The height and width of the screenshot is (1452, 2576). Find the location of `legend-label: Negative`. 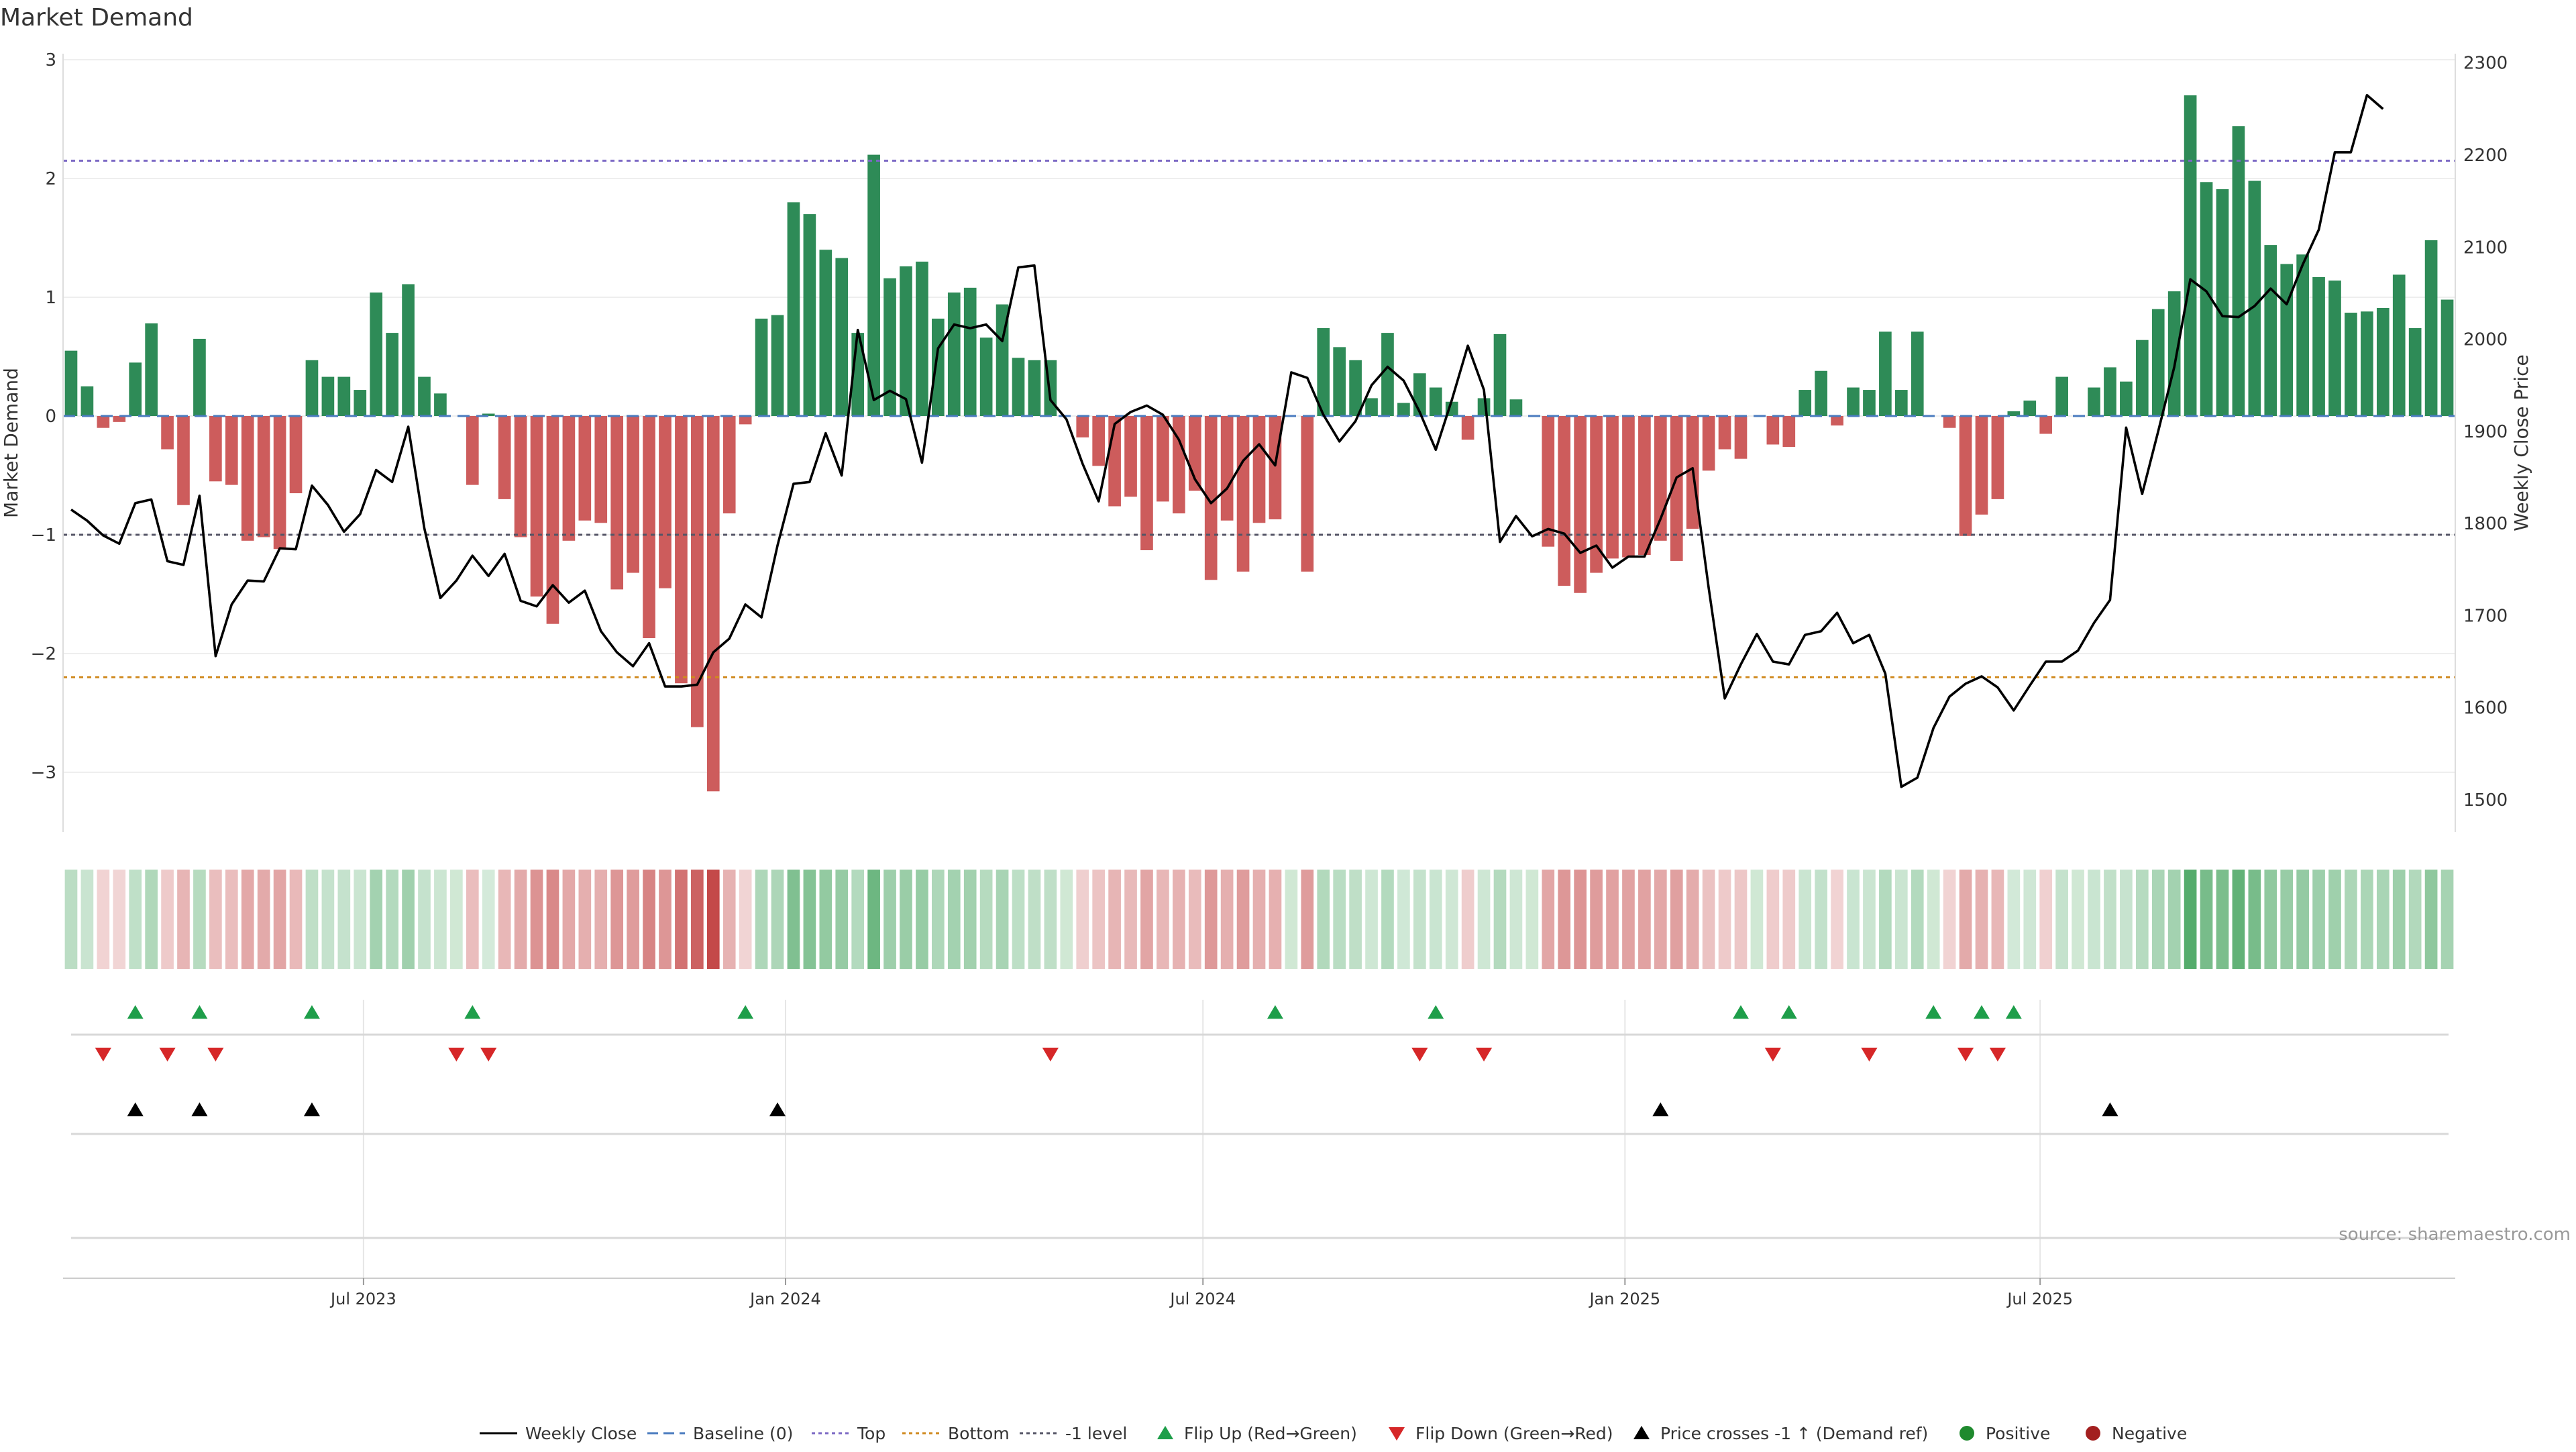

legend-label: Negative is located at coordinates (2149, 1434).